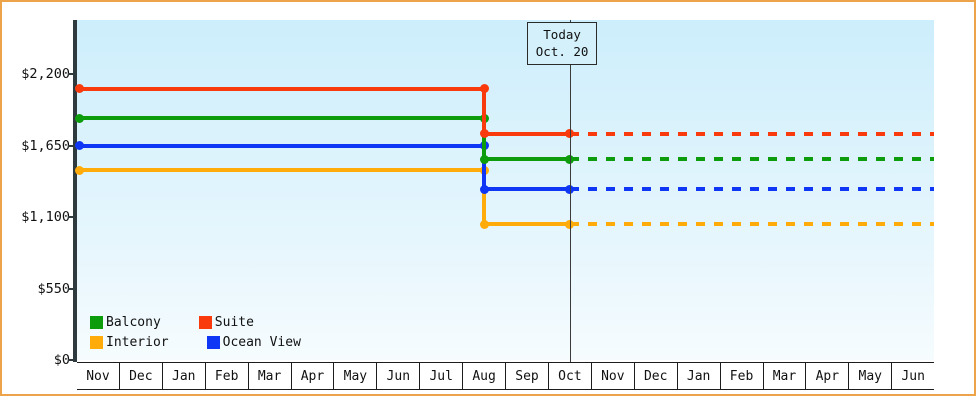  I want to click on x-axis-month-cell: Sep, so click(527, 376).